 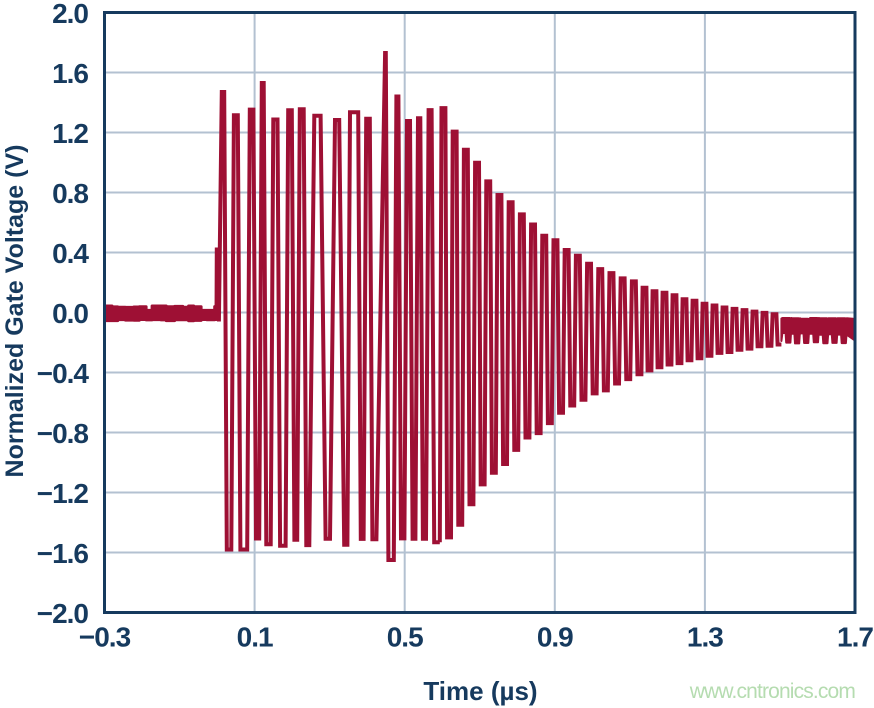 I want to click on svg-text: 1.3, so click(x=705, y=637).